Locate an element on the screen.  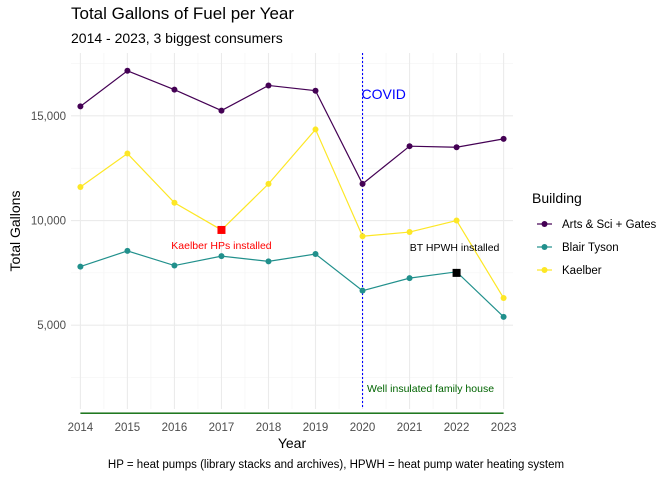
x-tick-label: 2019 is located at coordinates (316, 428).